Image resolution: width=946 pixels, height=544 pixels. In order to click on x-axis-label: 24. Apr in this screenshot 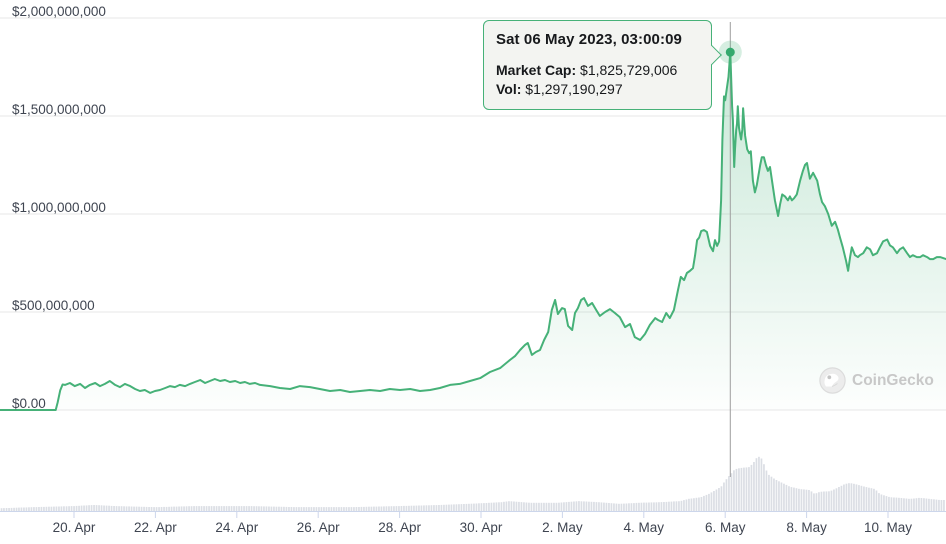, I will do `click(236, 527)`.